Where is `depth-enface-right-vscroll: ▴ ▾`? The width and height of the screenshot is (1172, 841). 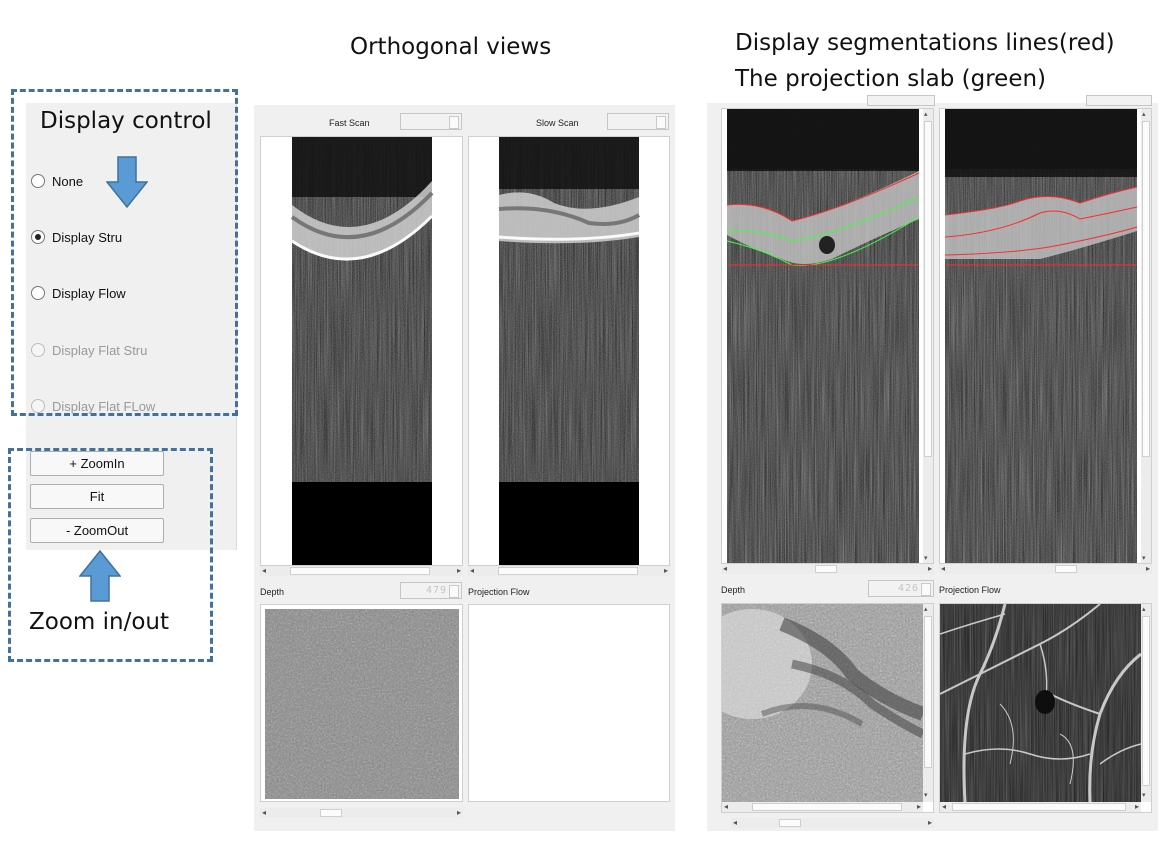
depth-enface-right-vscroll: ▴ ▾ is located at coordinates (928, 703).